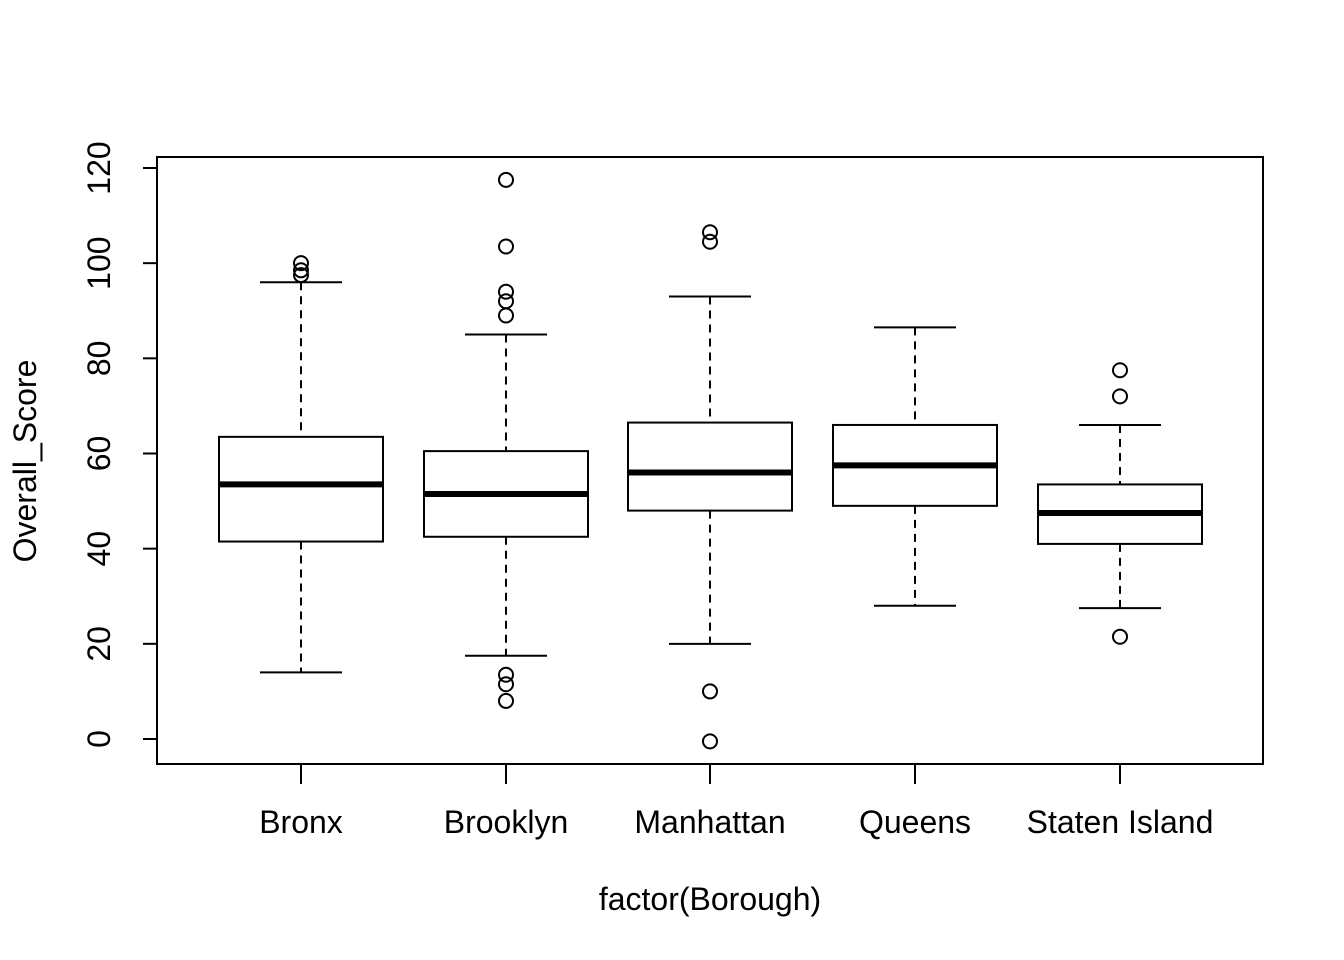 This screenshot has width=1344, height=960. I want to click on box-brooklyn, so click(506, 440).